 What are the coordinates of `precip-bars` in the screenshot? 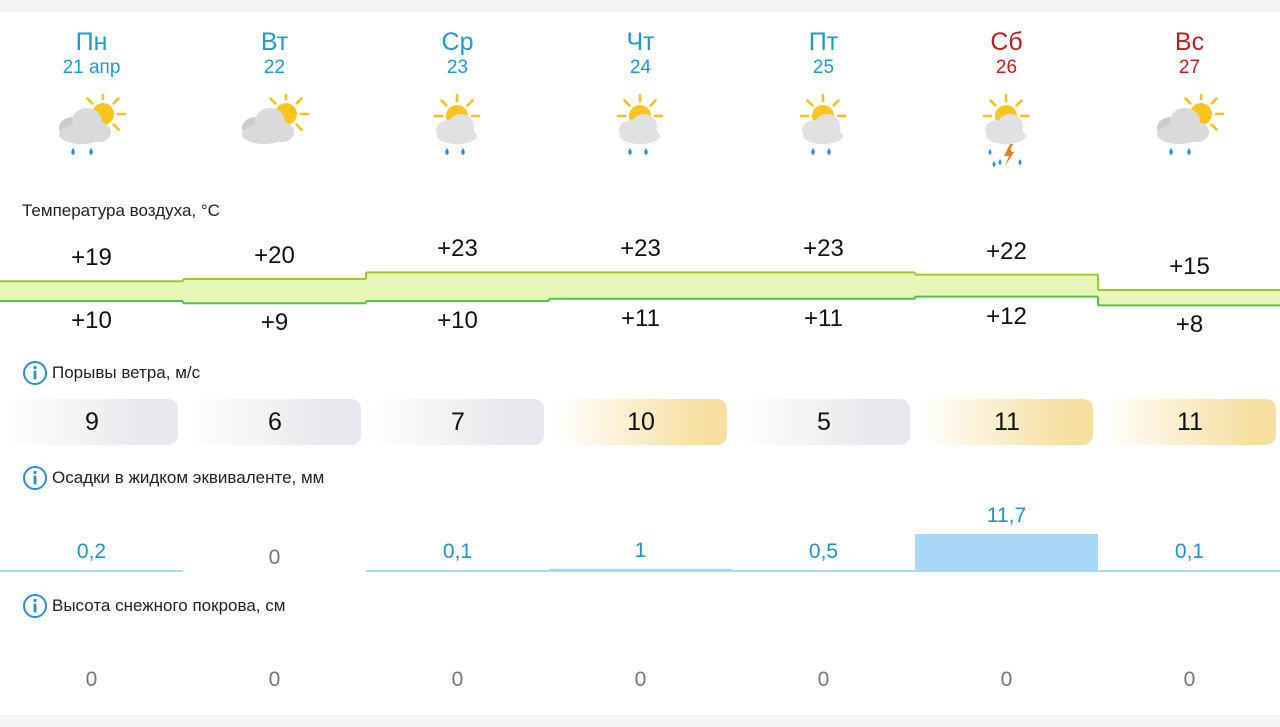 It's located at (640, 553).